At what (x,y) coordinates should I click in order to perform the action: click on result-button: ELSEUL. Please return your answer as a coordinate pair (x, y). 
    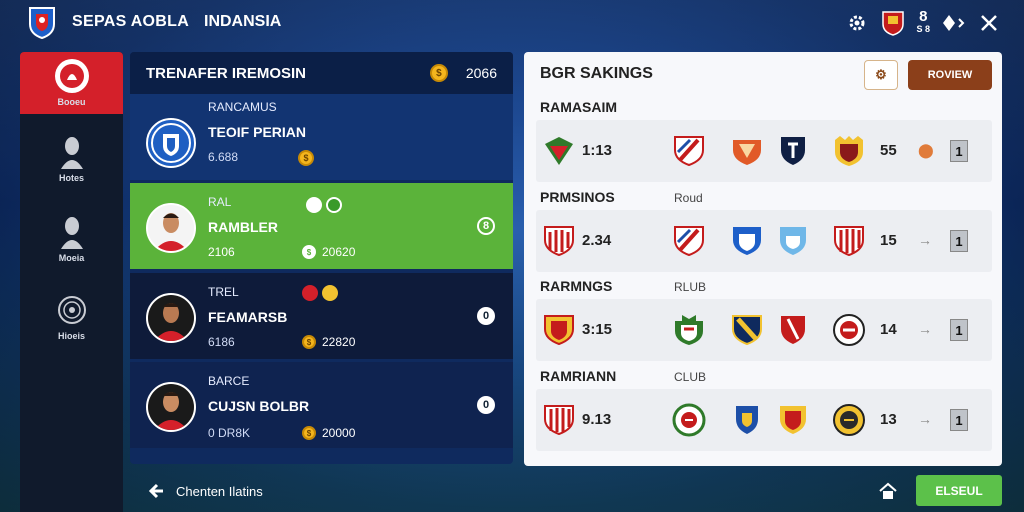
    Looking at the image, I should click on (959, 490).